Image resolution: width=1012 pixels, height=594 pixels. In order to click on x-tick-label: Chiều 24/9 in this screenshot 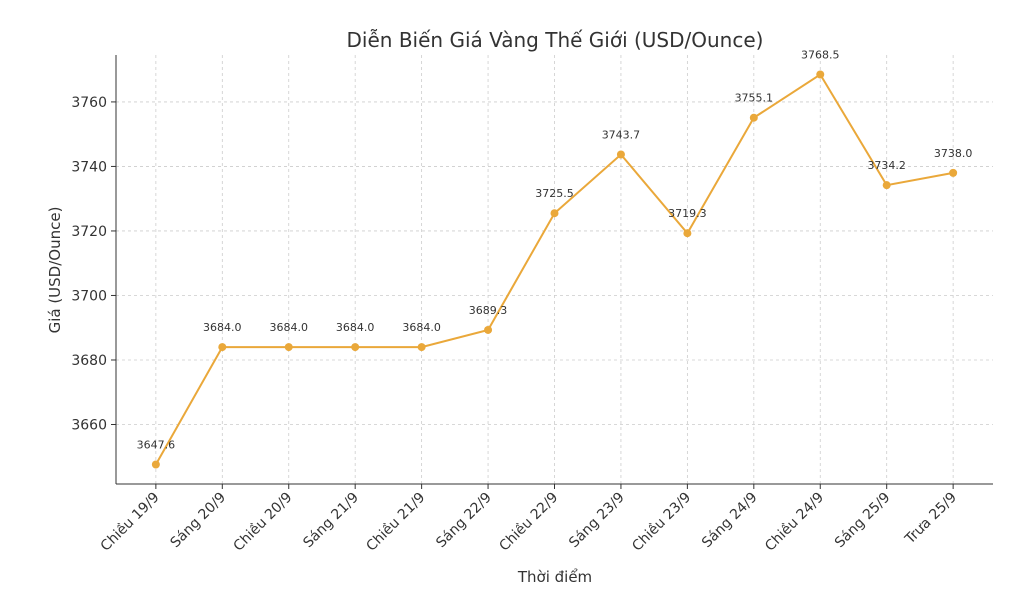, I will do `click(794, 522)`.